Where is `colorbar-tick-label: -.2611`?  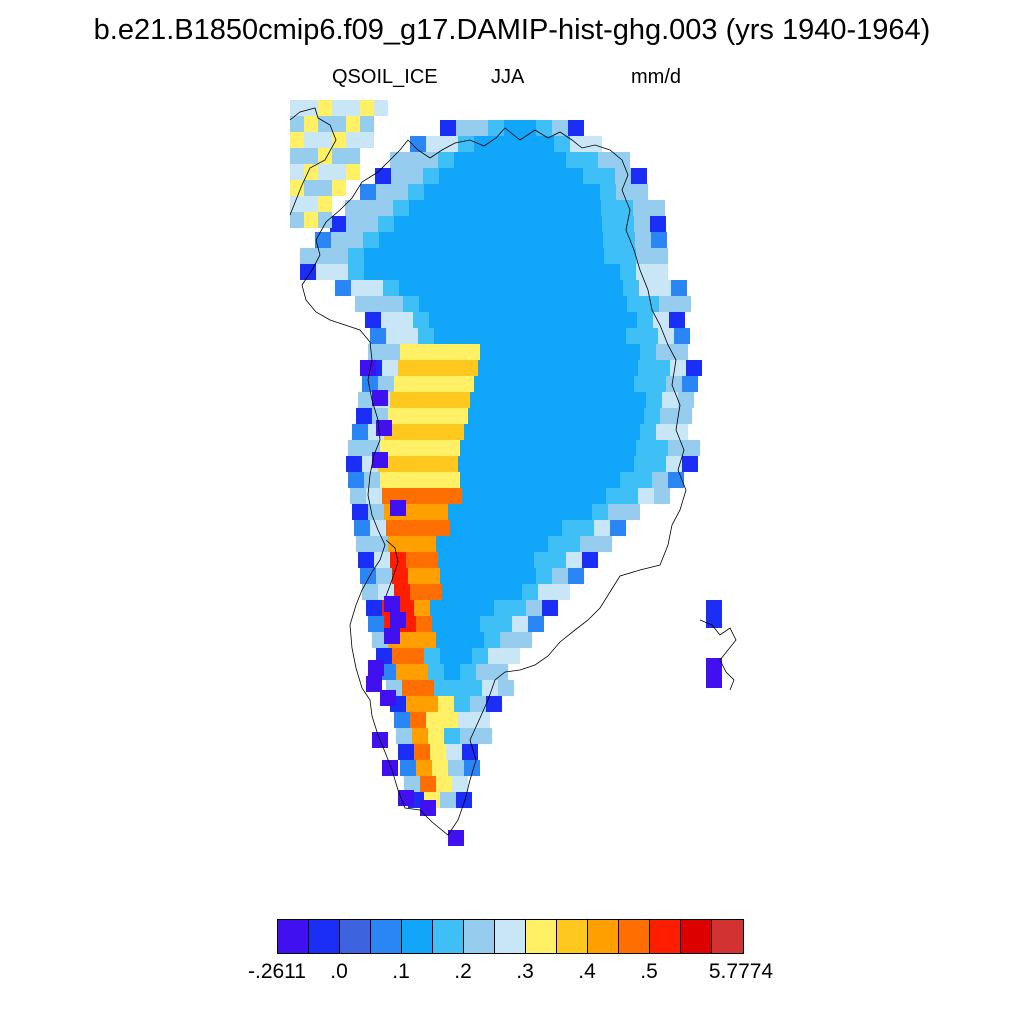
colorbar-tick-label: -.2611 is located at coordinates (277, 971).